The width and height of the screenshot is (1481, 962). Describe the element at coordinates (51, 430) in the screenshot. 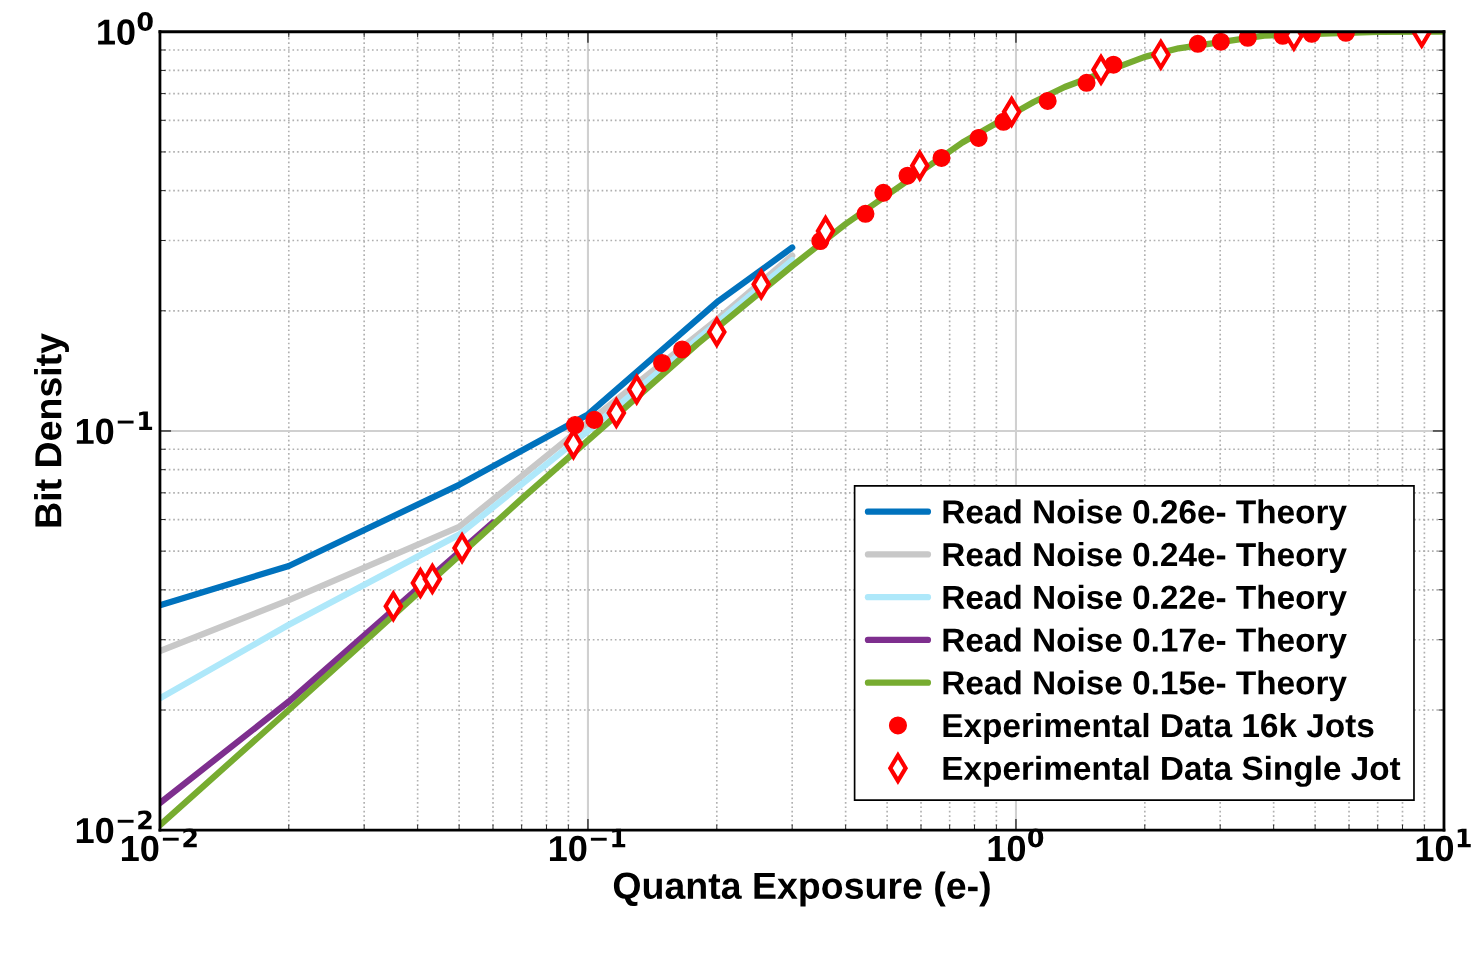

I see `y-axis-title: Bit Density` at that location.